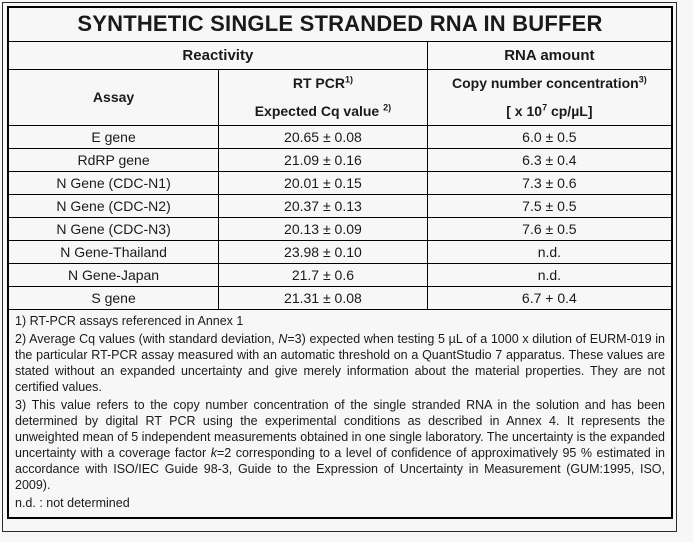 The height and width of the screenshot is (542, 693). What do you see at coordinates (323, 274) in the screenshot?
I see `cq-cell: 21.7 ± 0.6` at bounding box center [323, 274].